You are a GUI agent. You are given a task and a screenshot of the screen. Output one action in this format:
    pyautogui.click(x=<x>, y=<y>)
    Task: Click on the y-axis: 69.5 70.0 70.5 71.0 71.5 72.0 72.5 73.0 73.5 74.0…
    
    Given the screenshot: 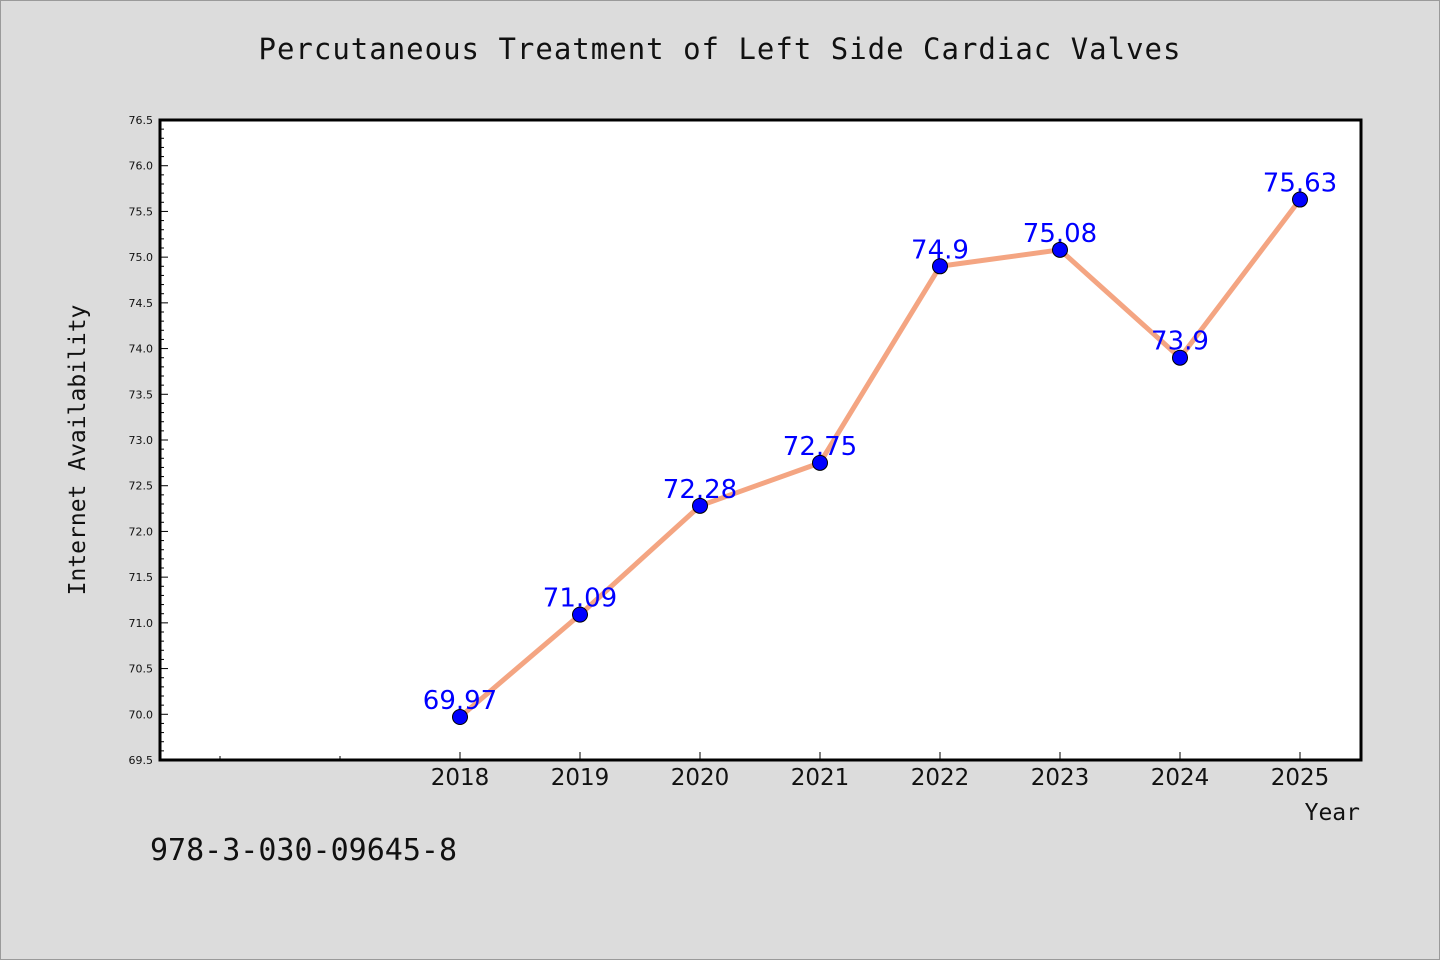 What is the action you would take?
    pyautogui.click(x=148, y=440)
    